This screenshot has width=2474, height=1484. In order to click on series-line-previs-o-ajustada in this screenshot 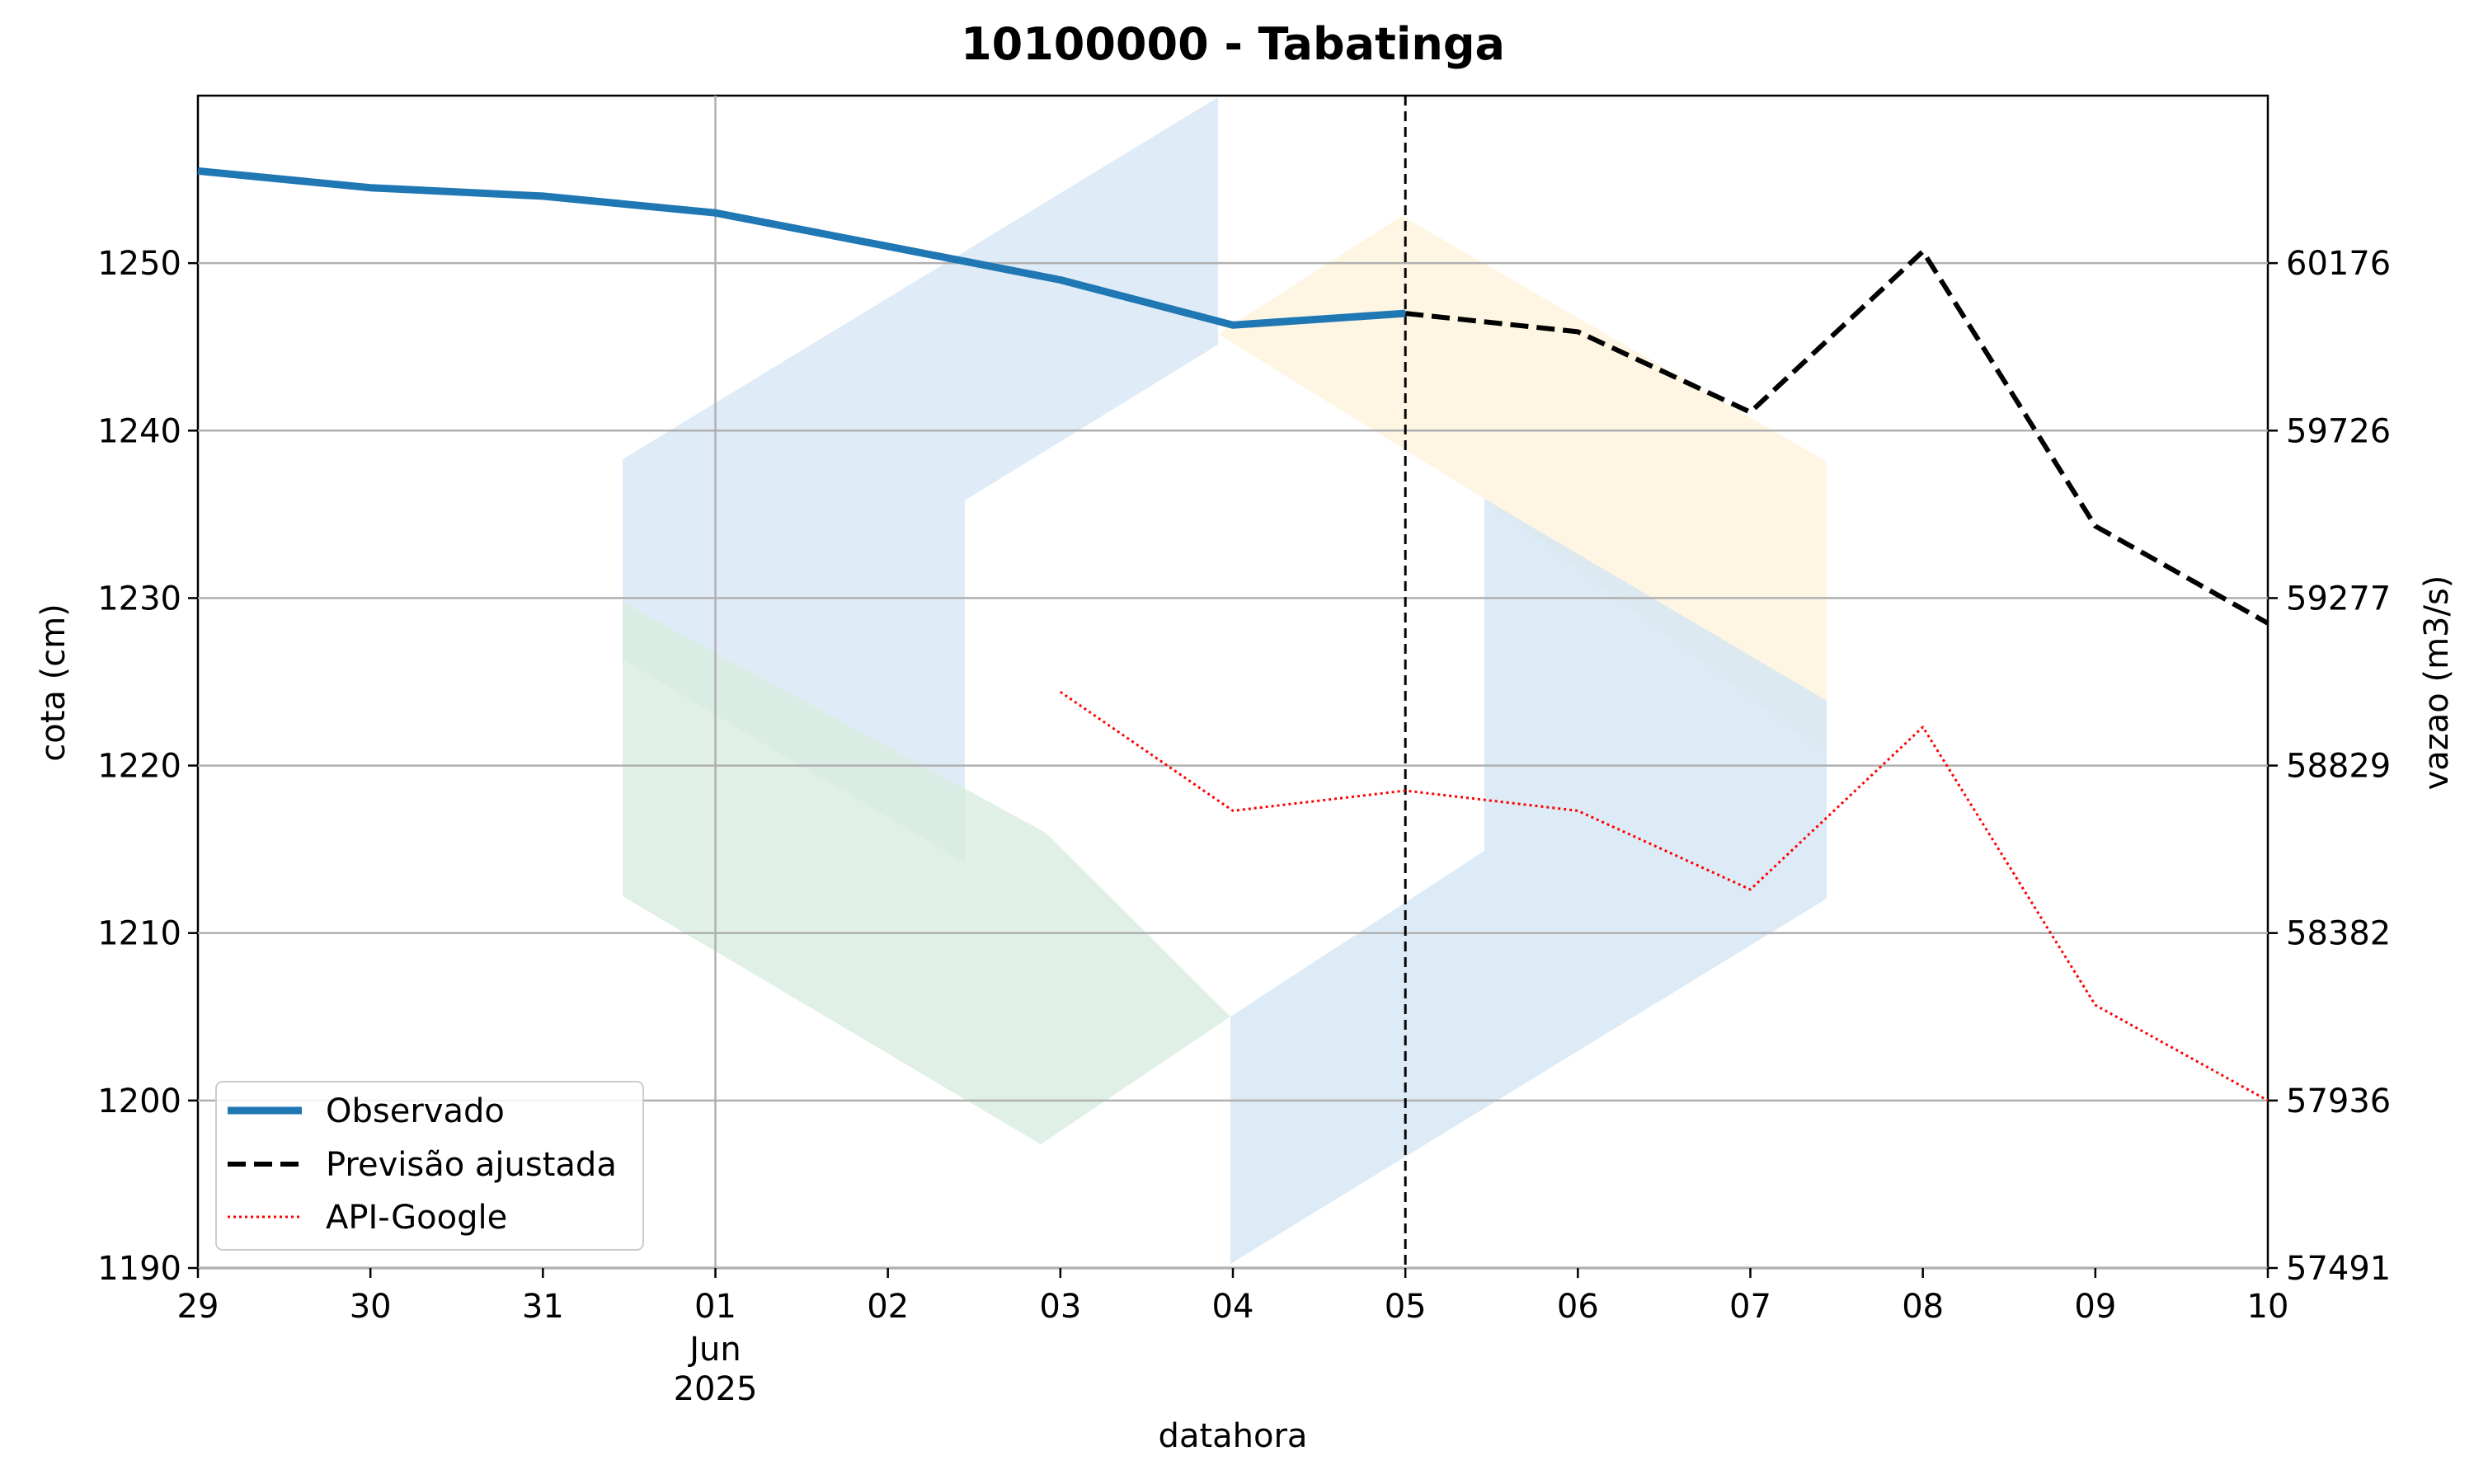, I will do `click(1836, 437)`.